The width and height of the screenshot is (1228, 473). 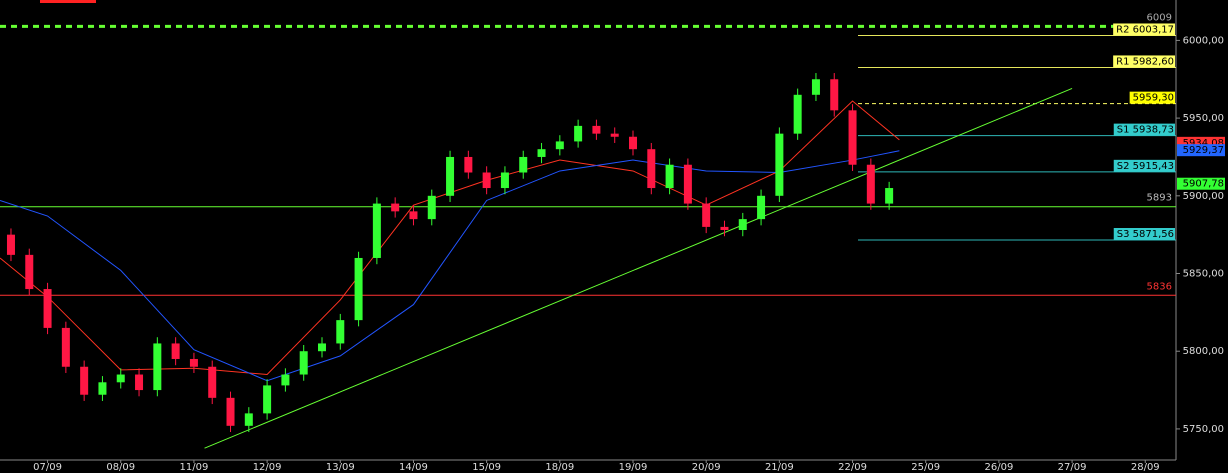 I want to click on pivot-label: S3 5871,56, so click(x=1145, y=234).